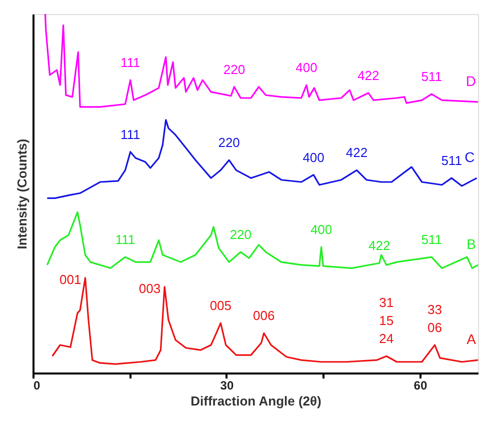 This screenshot has width=480, height=422. Describe the element at coordinates (227, 385) in the screenshot. I see `x-tick-label: 30` at that location.